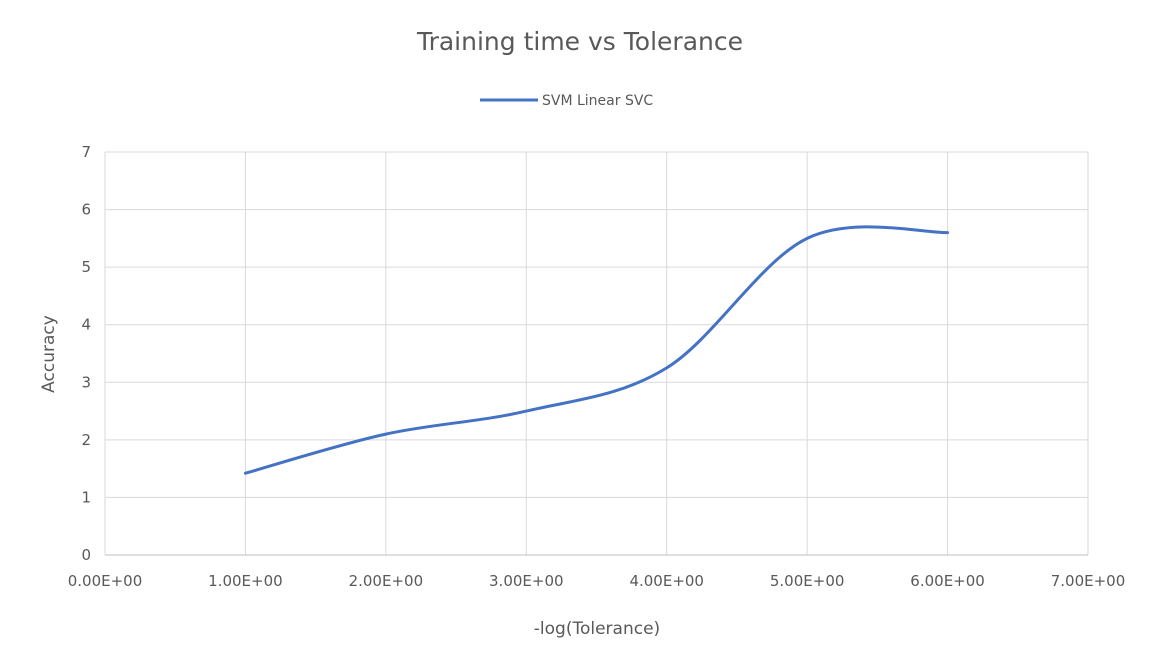  What do you see at coordinates (597, 629) in the screenshot?
I see `x-axis-title: -log(Tolerance)` at bounding box center [597, 629].